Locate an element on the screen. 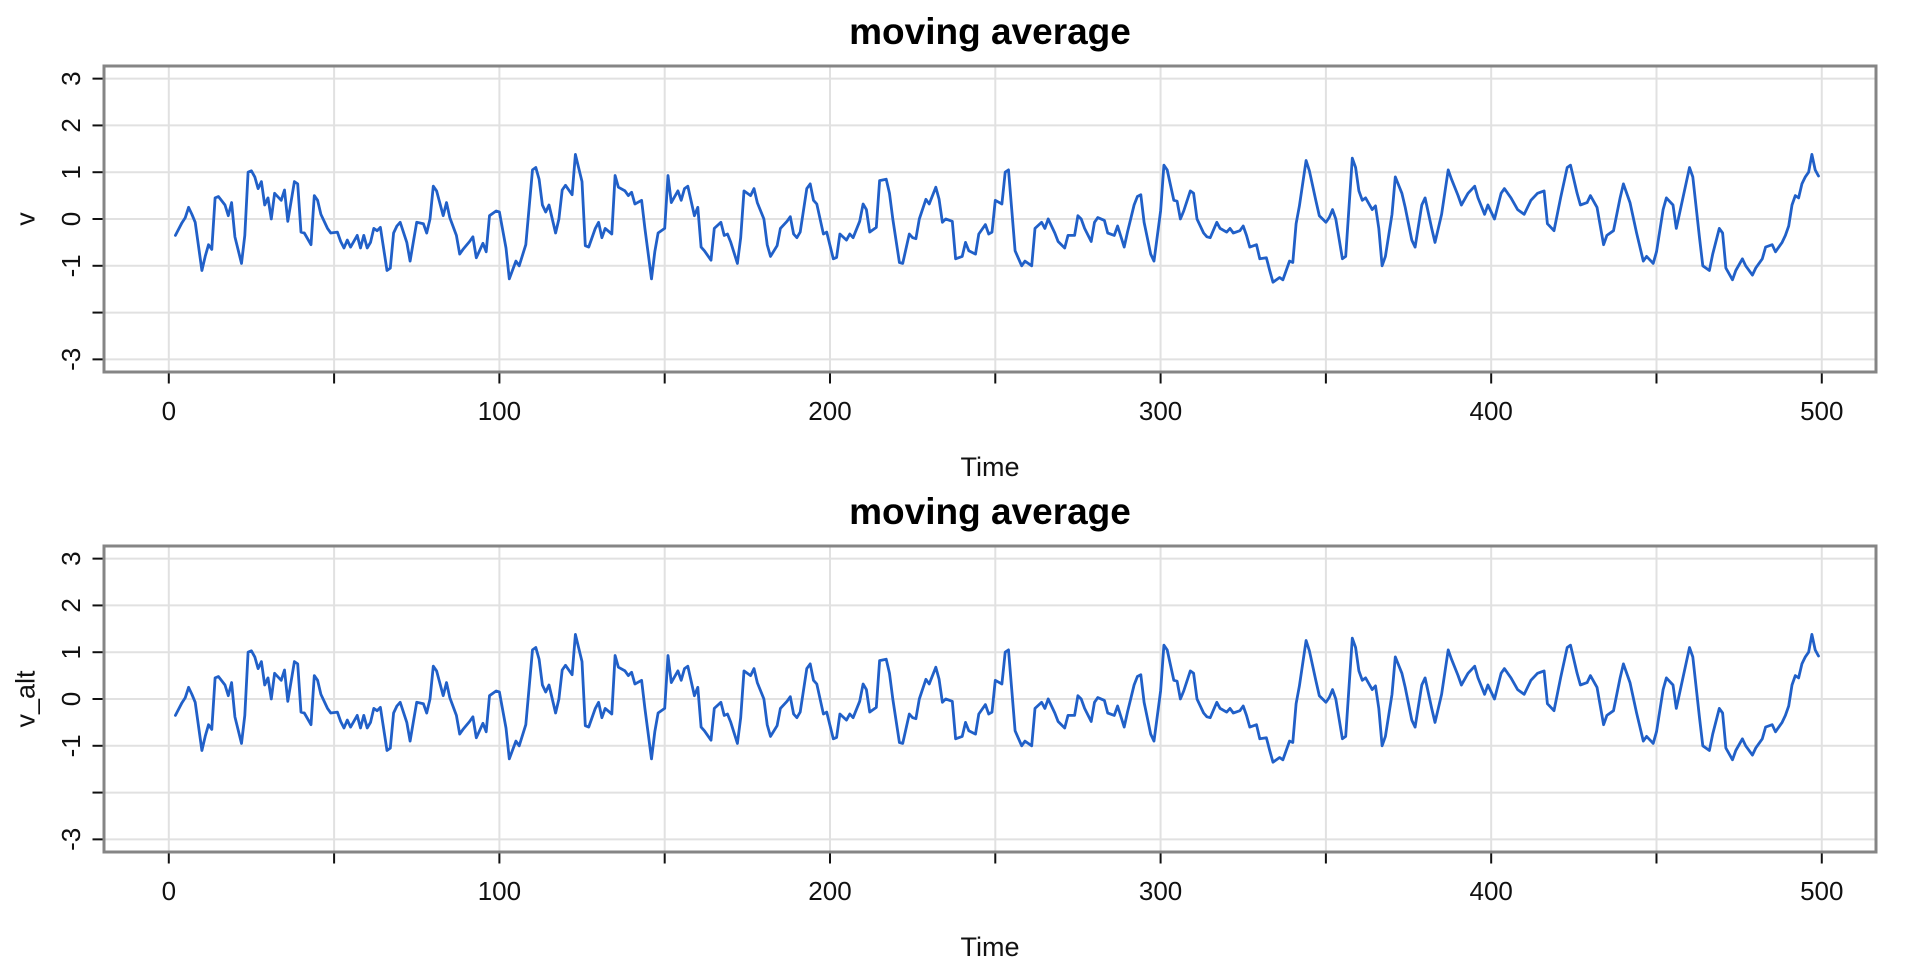 This screenshot has width=1920, height=960. chart1-title: moving average is located at coordinates (990, 31).